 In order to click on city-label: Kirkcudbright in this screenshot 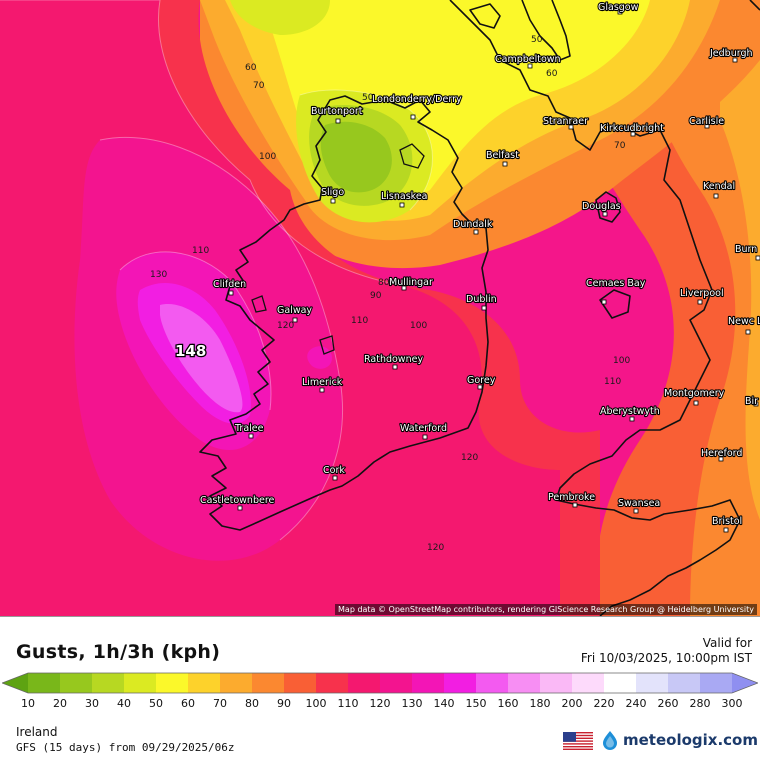, I will do `click(632, 128)`.